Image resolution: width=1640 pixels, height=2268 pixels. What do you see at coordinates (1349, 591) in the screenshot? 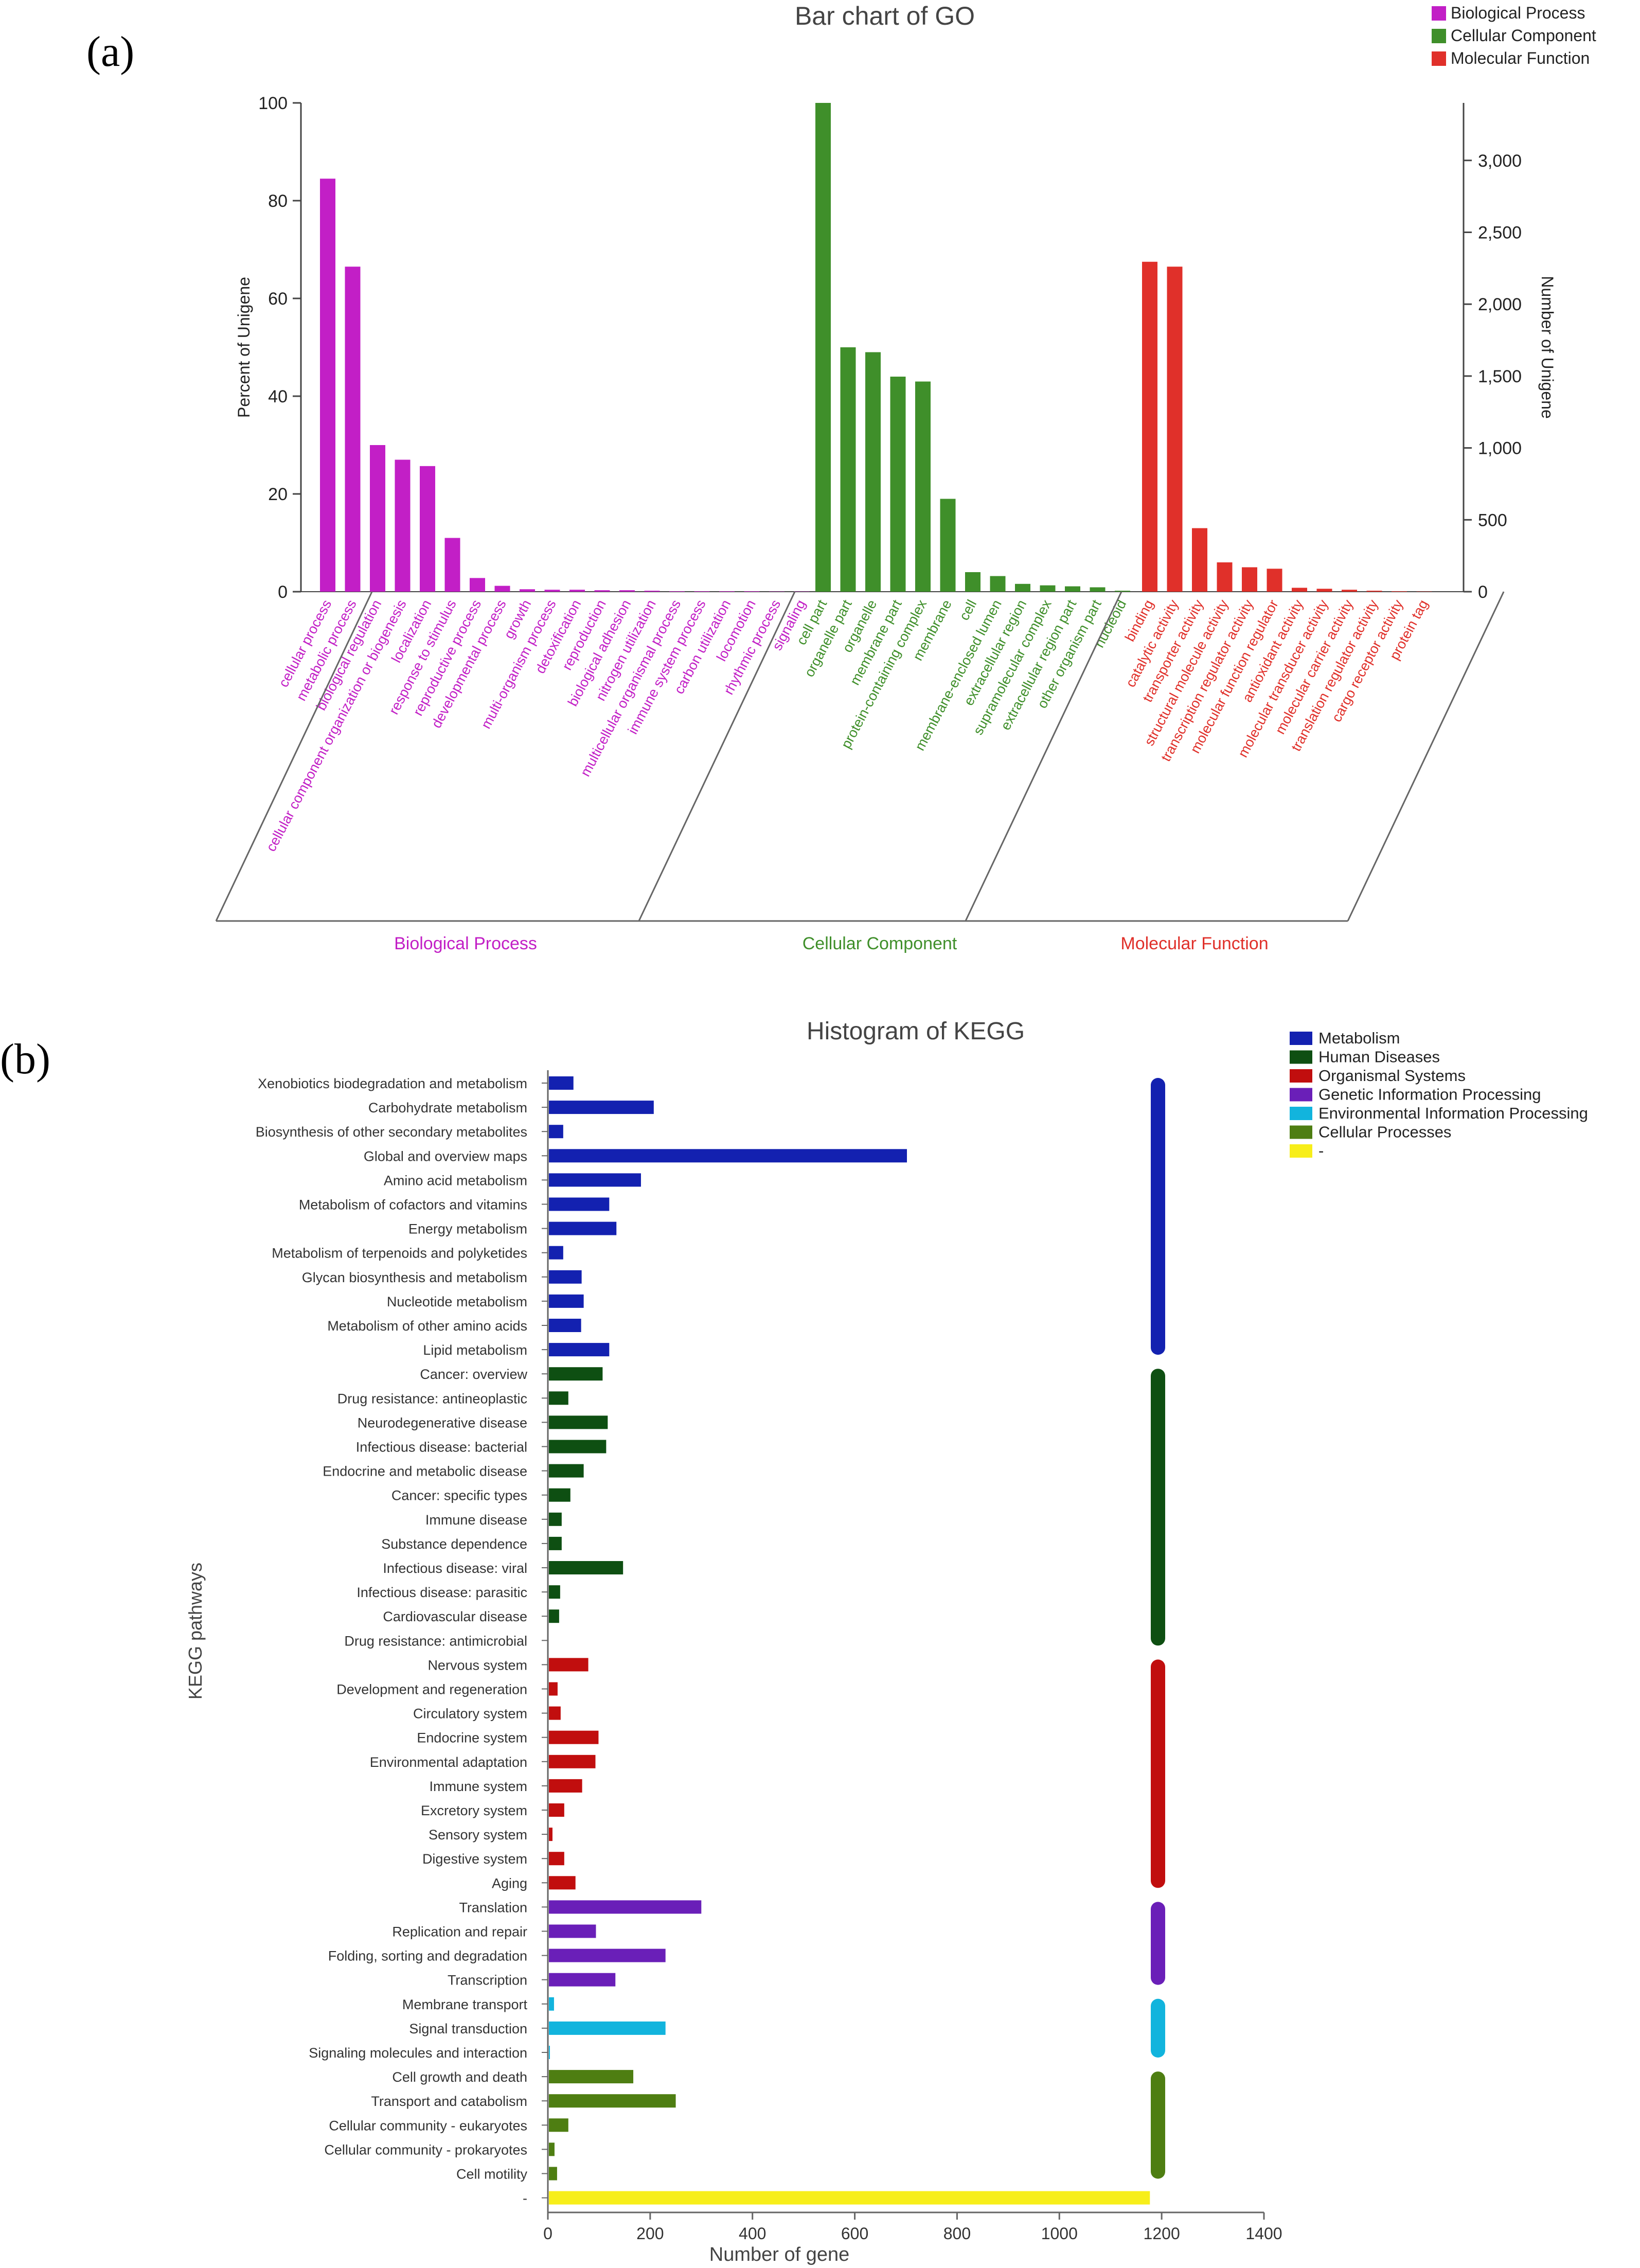
I see `go-bar-molecular-carrier-activity` at bounding box center [1349, 591].